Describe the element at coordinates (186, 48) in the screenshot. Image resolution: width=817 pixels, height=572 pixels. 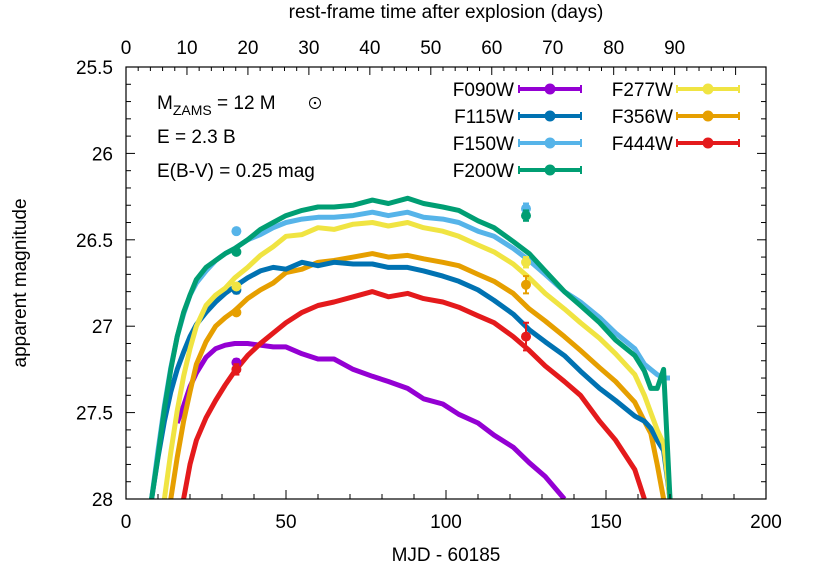
I see `x2-tick-label: 10` at that location.